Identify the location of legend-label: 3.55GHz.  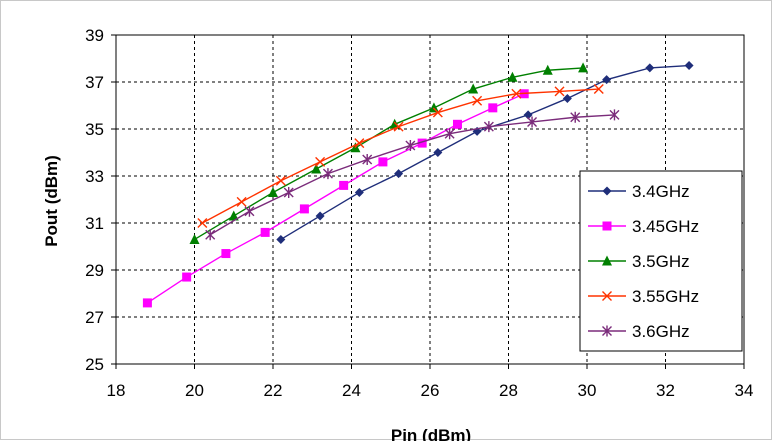
(665, 296).